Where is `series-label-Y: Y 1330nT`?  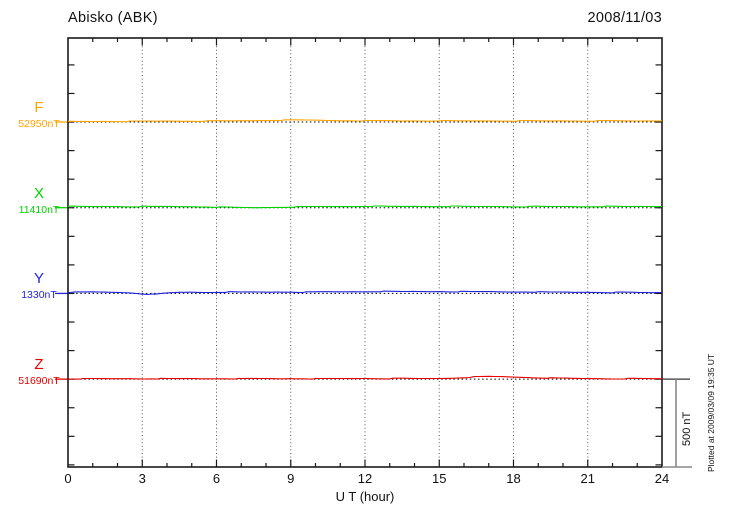
series-label-Y: Y 1330nT is located at coordinates (39, 286).